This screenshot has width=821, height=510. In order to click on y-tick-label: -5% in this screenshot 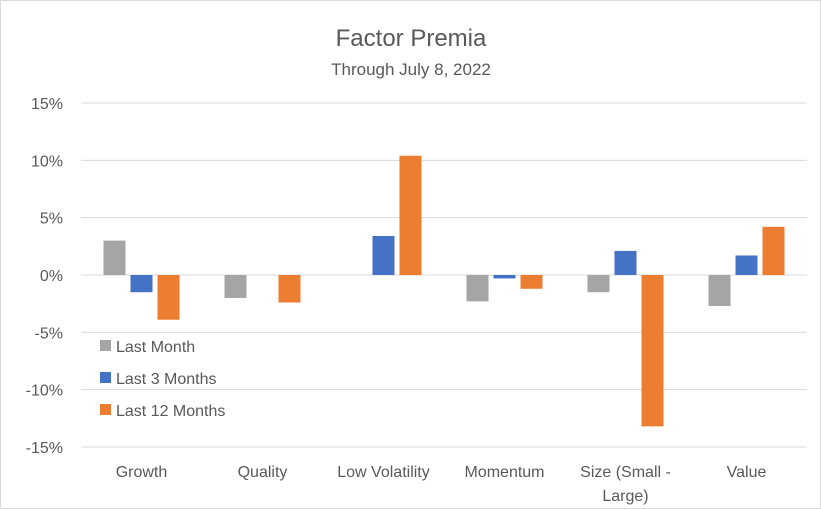, I will do `click(49, 333)`.